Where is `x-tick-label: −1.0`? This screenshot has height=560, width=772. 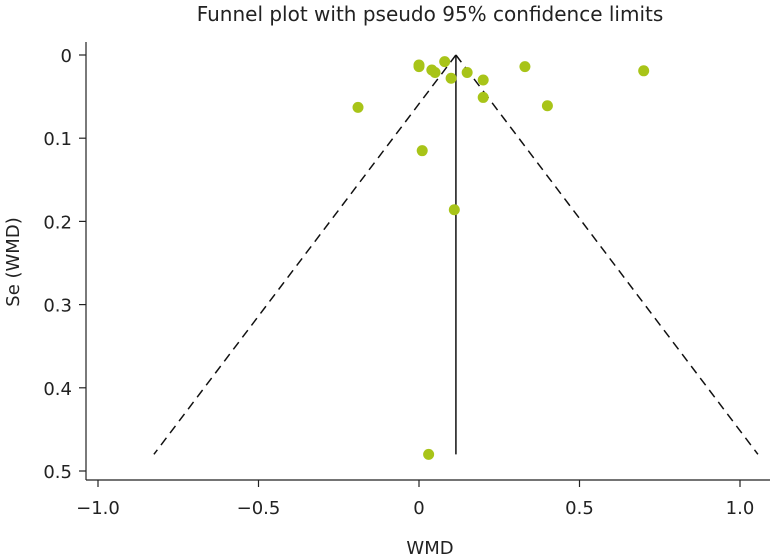
x-tick-label: −1.0 is located at coordinates (98, 508).